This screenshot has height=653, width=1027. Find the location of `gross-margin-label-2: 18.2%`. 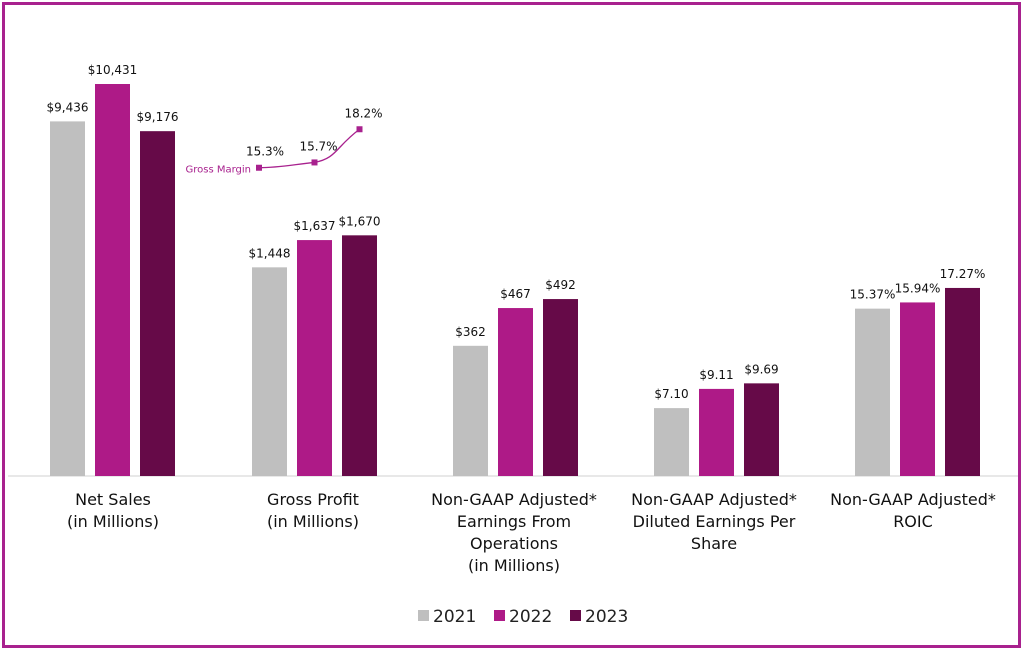

gross-margin-label-2: 18.2% is located at coordinates (363, 113).